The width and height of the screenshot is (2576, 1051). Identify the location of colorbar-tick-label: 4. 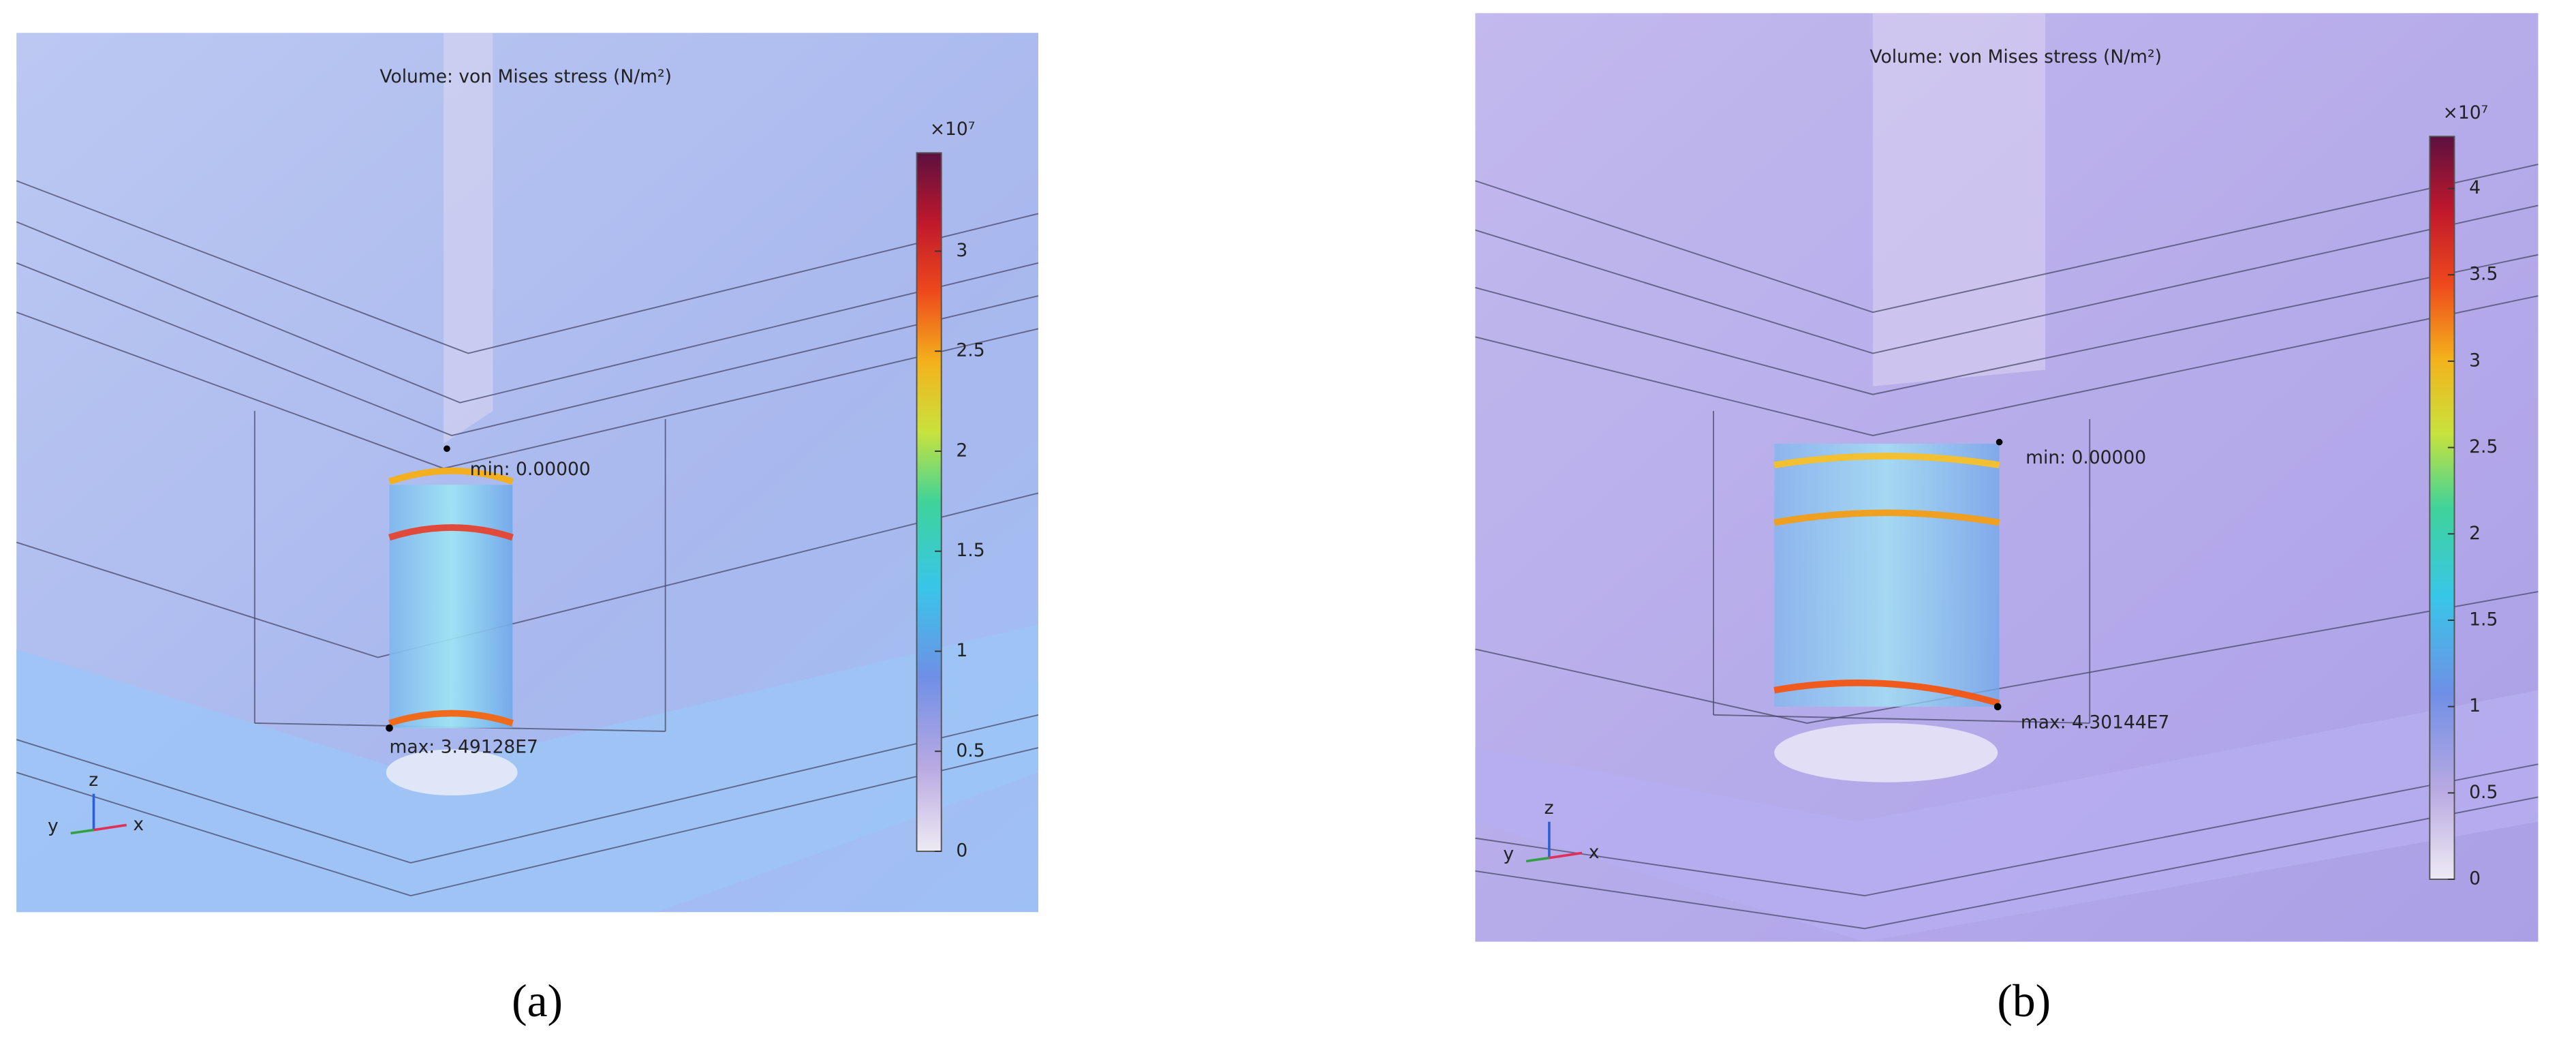
(2475, 187).